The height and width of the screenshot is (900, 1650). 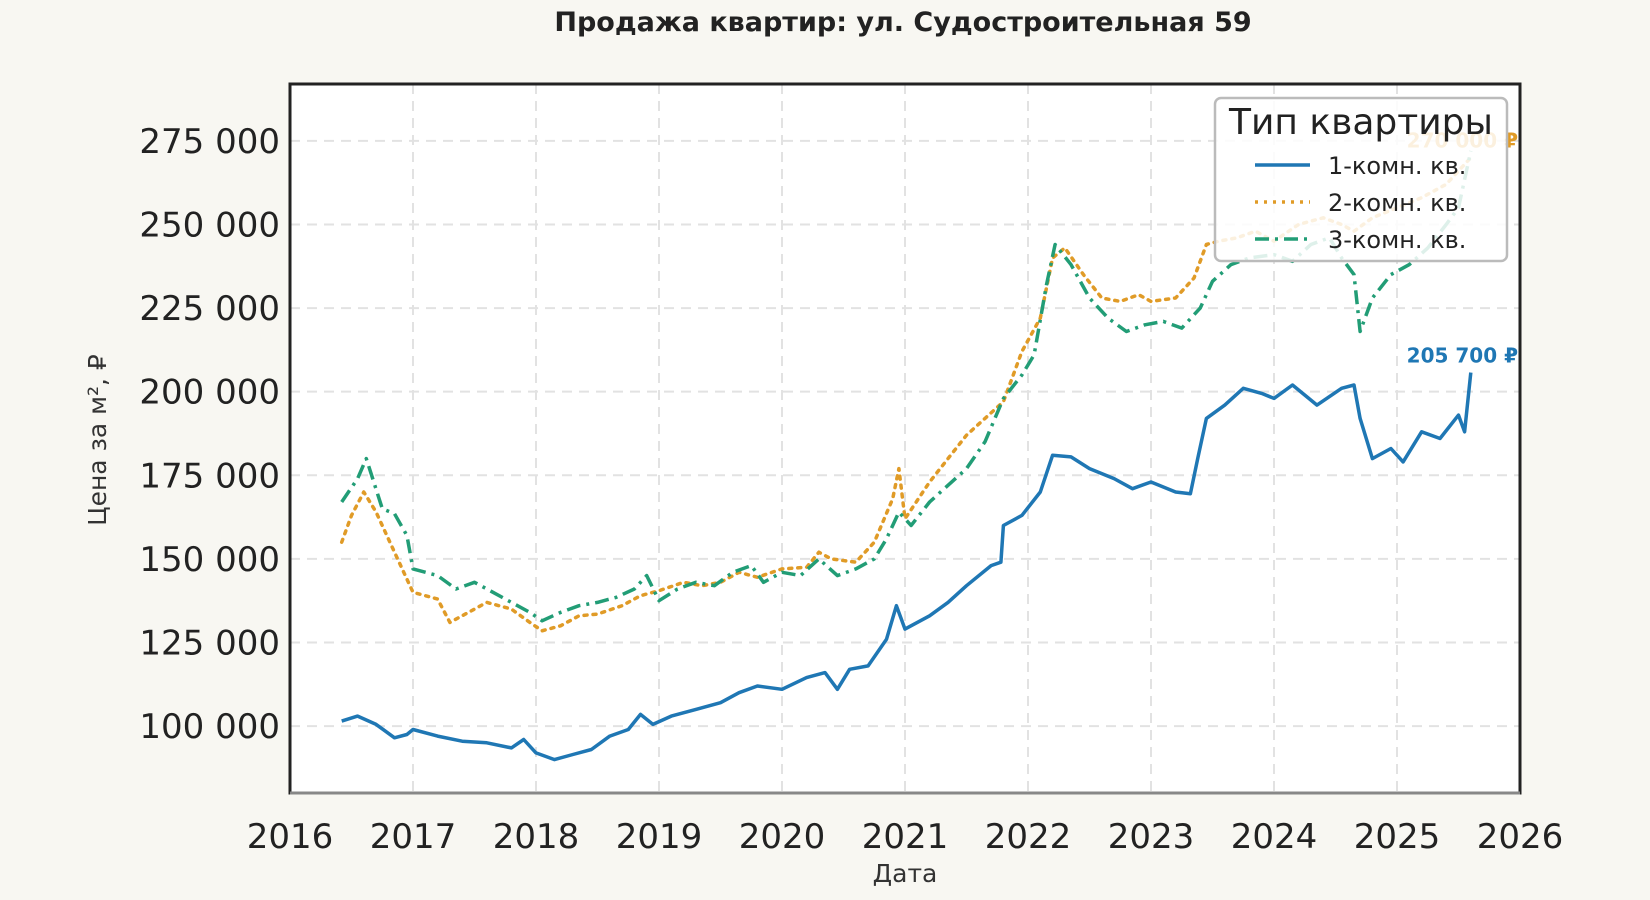 I want to click on end-value-label-1: 205 700 ₽, so click(x=1462, y=356).